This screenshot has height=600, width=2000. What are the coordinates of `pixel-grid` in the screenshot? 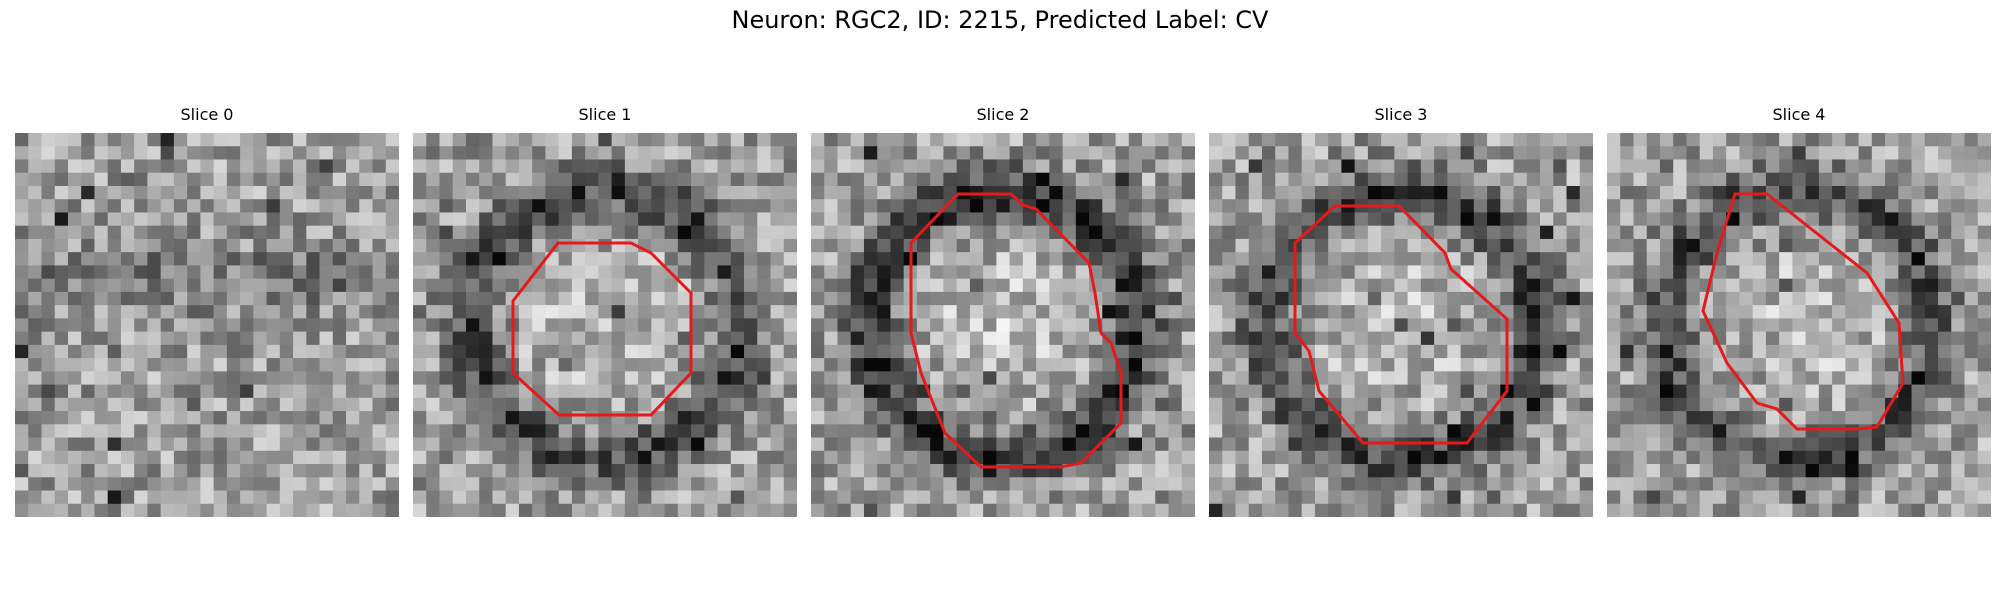 It's located at (1401, 325).